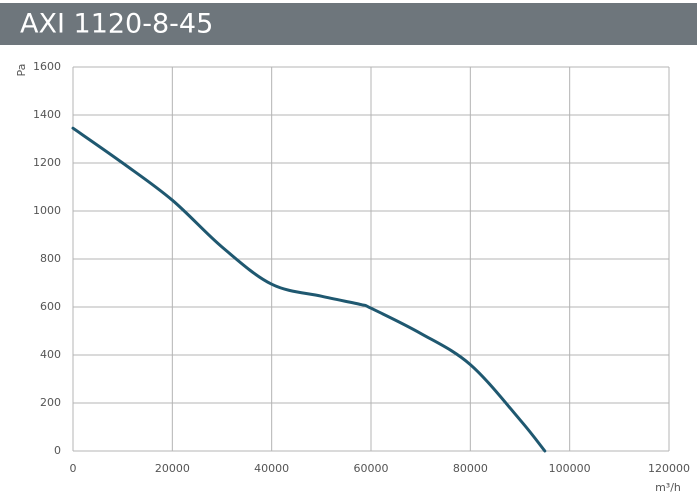  What do you see at coordinates (47, 114) in the screenshot?
I see `y-tick-label: 1400` at bounding box center [47, 114].